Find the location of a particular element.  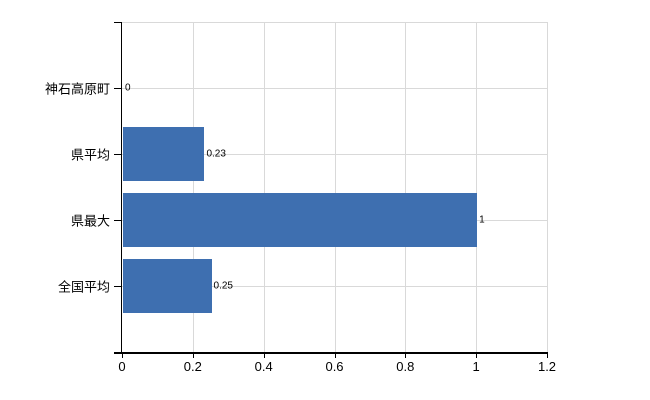

category-label: 神石高原町 is located at coordinates (77, 89).